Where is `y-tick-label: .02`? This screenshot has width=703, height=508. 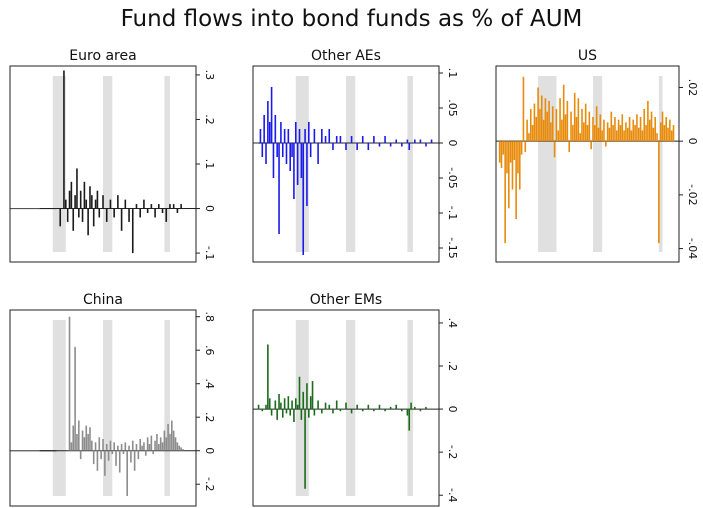
y-tick-label: .02 is located at coordinates (692, 88).